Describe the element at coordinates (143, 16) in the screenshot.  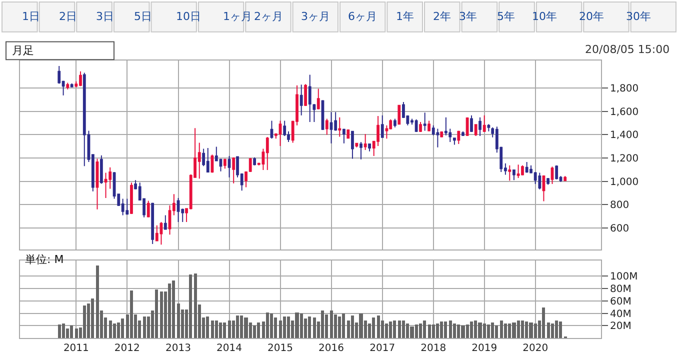
I see `text: 5日` at that location.